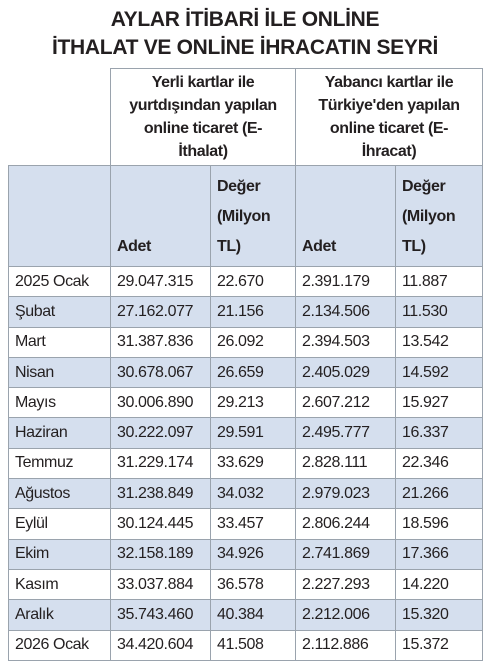 This screenshot has height=661, width=490. I want to click on row-label: 2025 Ocak, so click(59, 281).